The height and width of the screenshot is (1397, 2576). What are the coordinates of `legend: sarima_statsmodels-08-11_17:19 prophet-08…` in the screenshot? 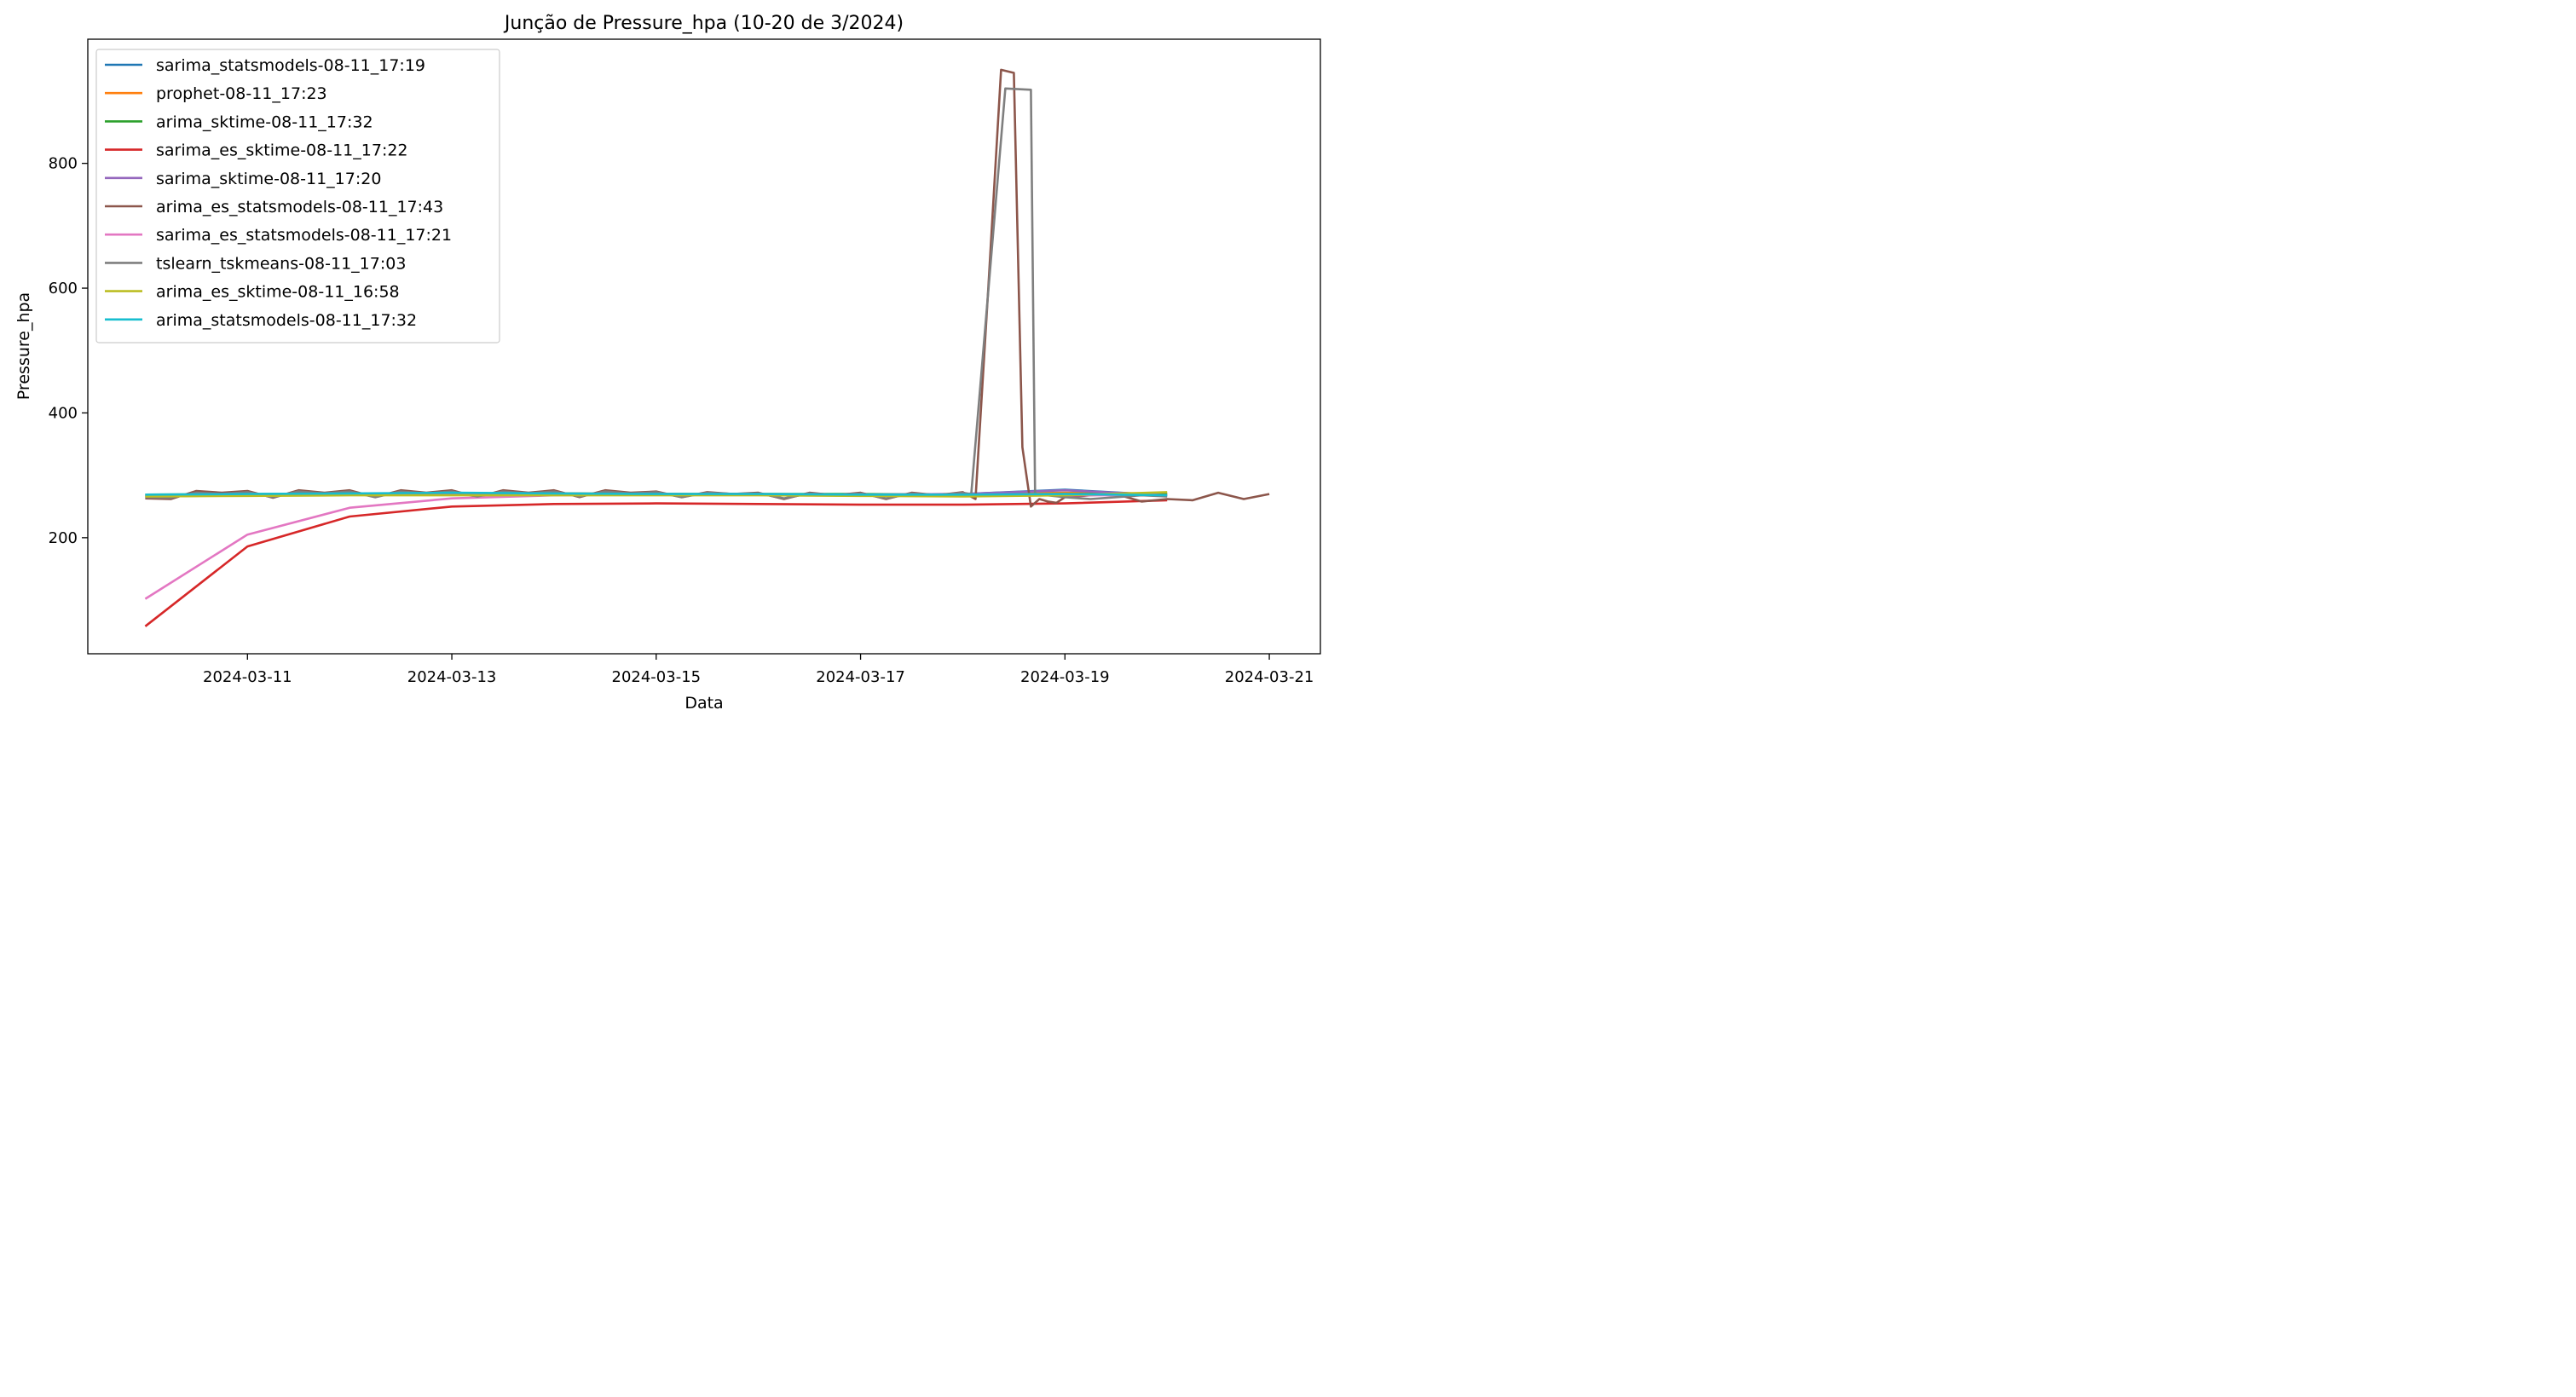 It's located at (297, 196).